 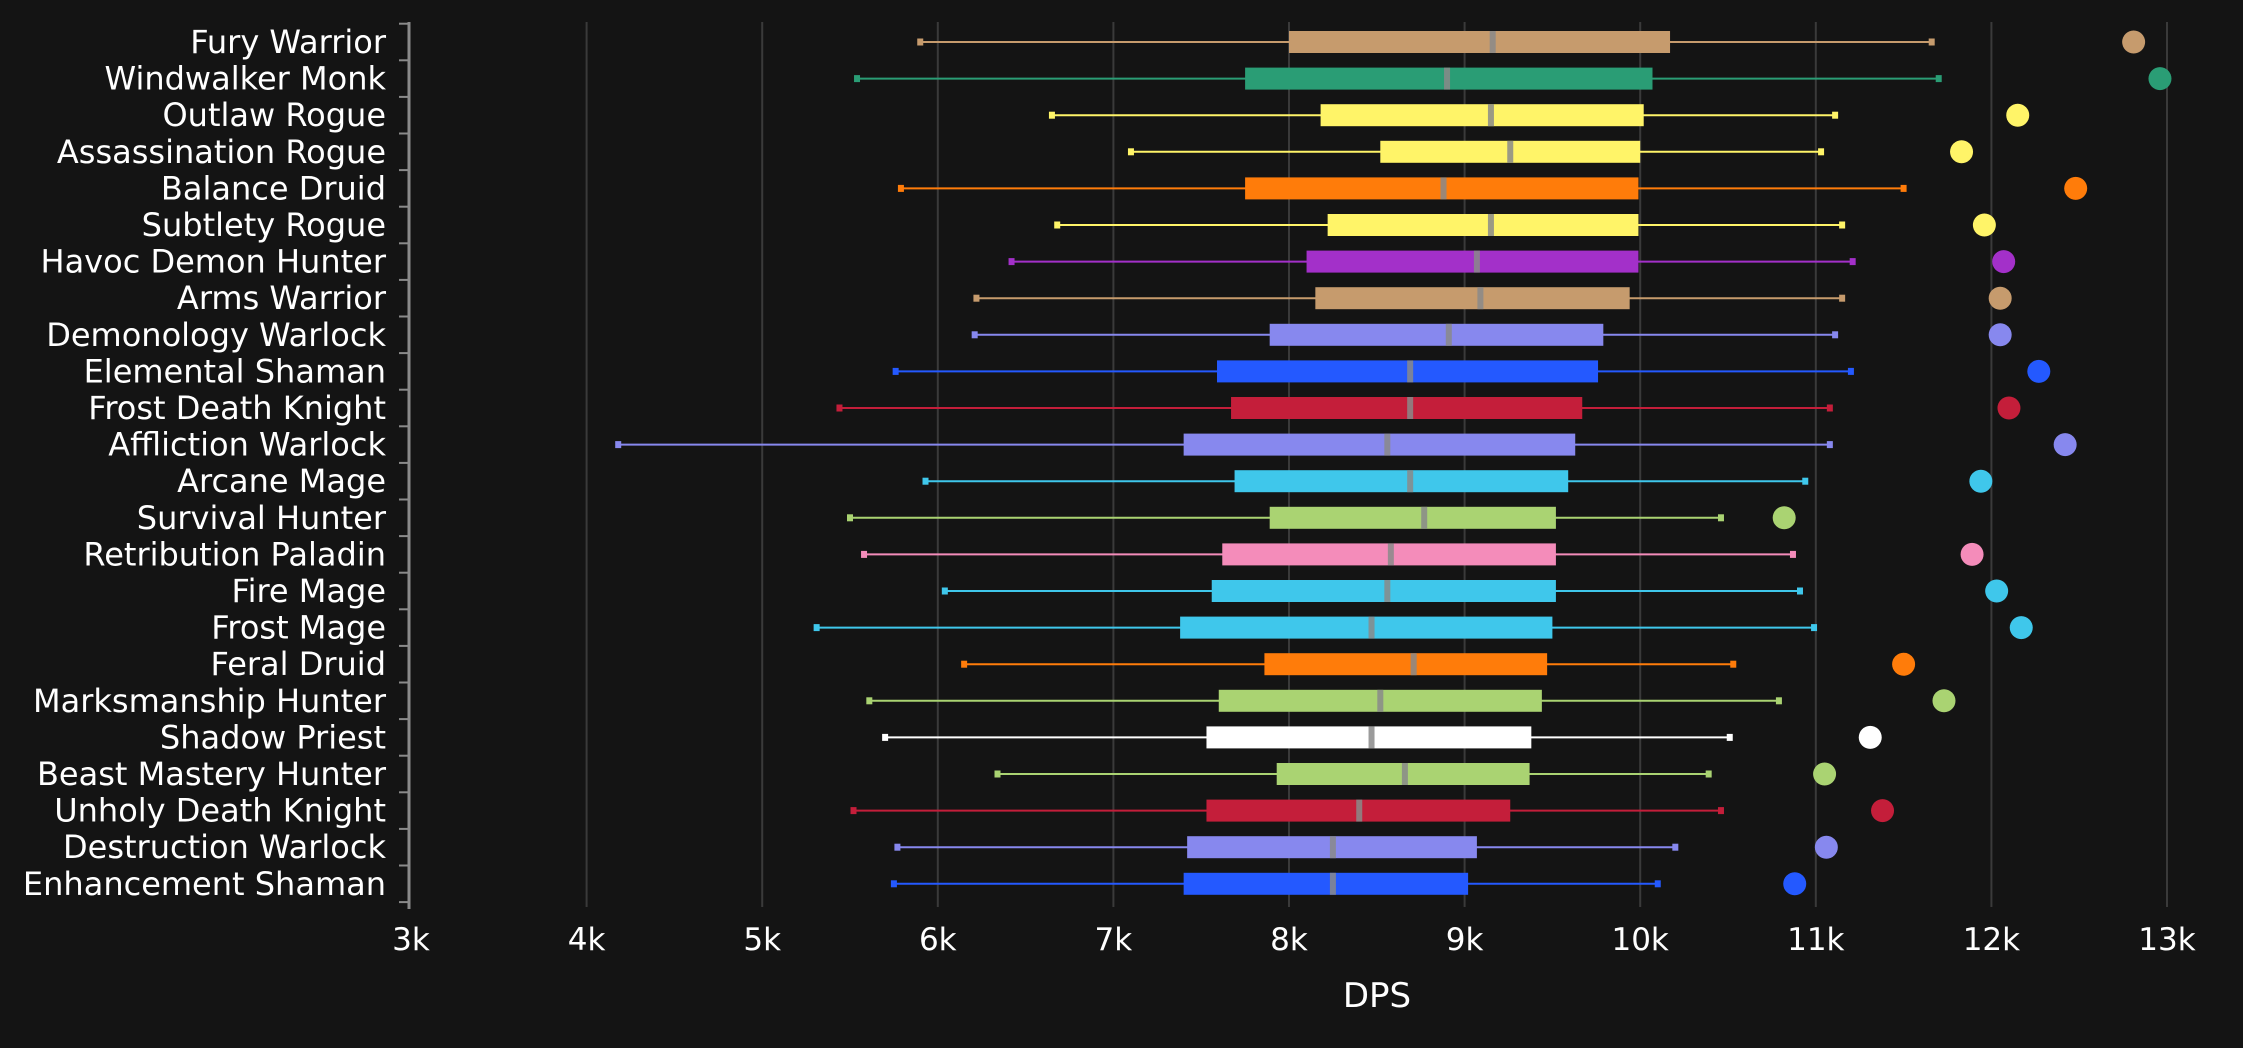 I want to click on category-label: Survival Hunter, so click(x=262, y=518).